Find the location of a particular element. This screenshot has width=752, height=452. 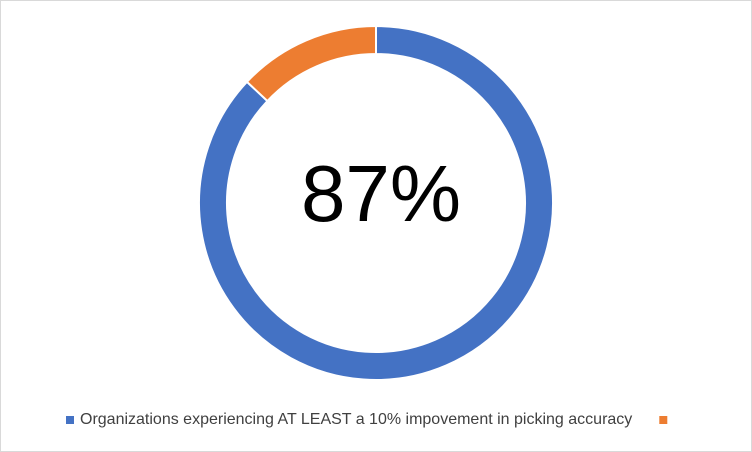

donut-slice is located at coordinates (311, 63).